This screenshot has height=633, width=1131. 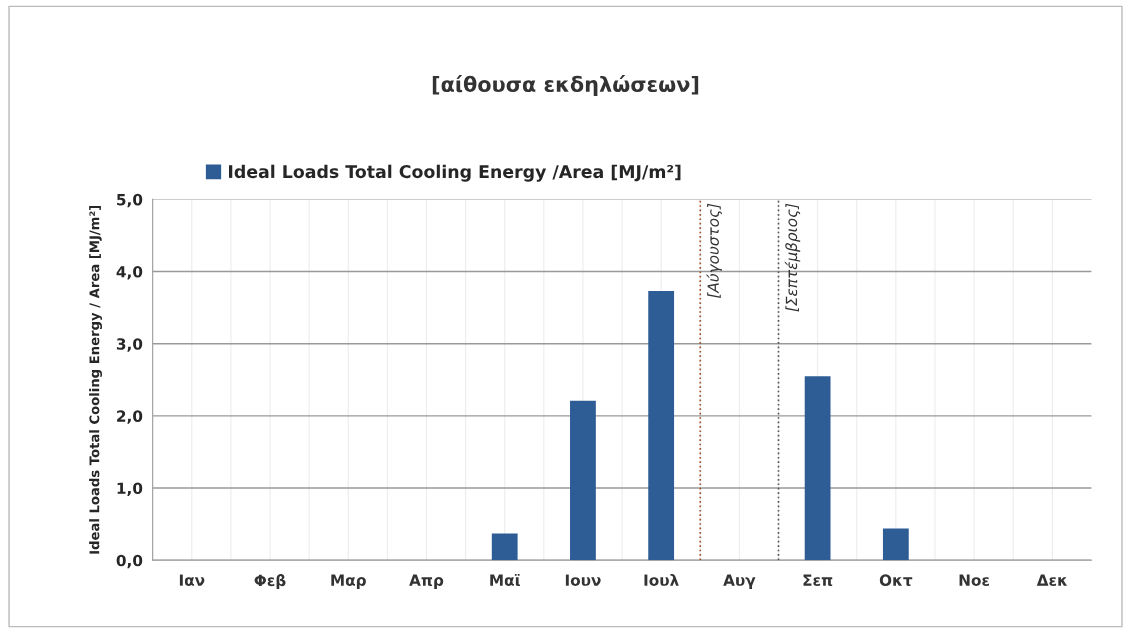 What do you see at coordinates (661, 580) in the screenshot?
I see `x-tick-label: Ιουλ` at bounding box center [661, 580].